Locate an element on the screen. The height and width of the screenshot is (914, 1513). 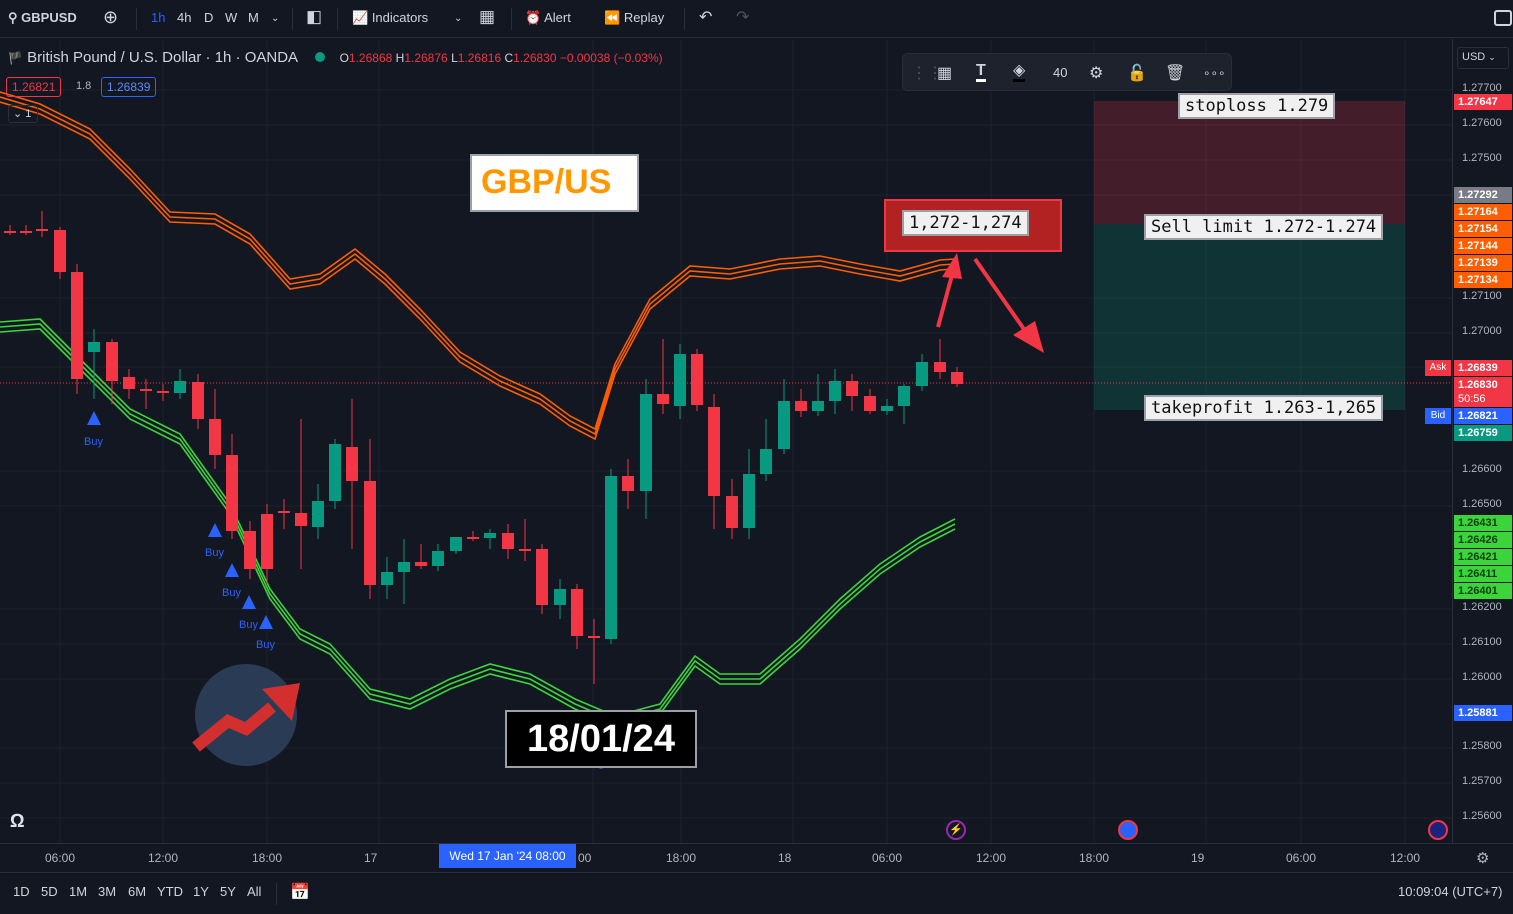
lock-icon: 🔓 is located at coordinates (1137, 73).